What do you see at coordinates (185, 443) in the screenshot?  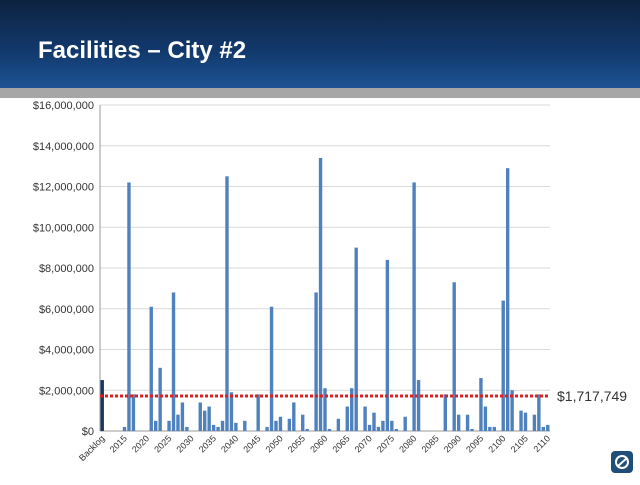 I see `x-tick-label: 2030` at bounding box center [185, 443].